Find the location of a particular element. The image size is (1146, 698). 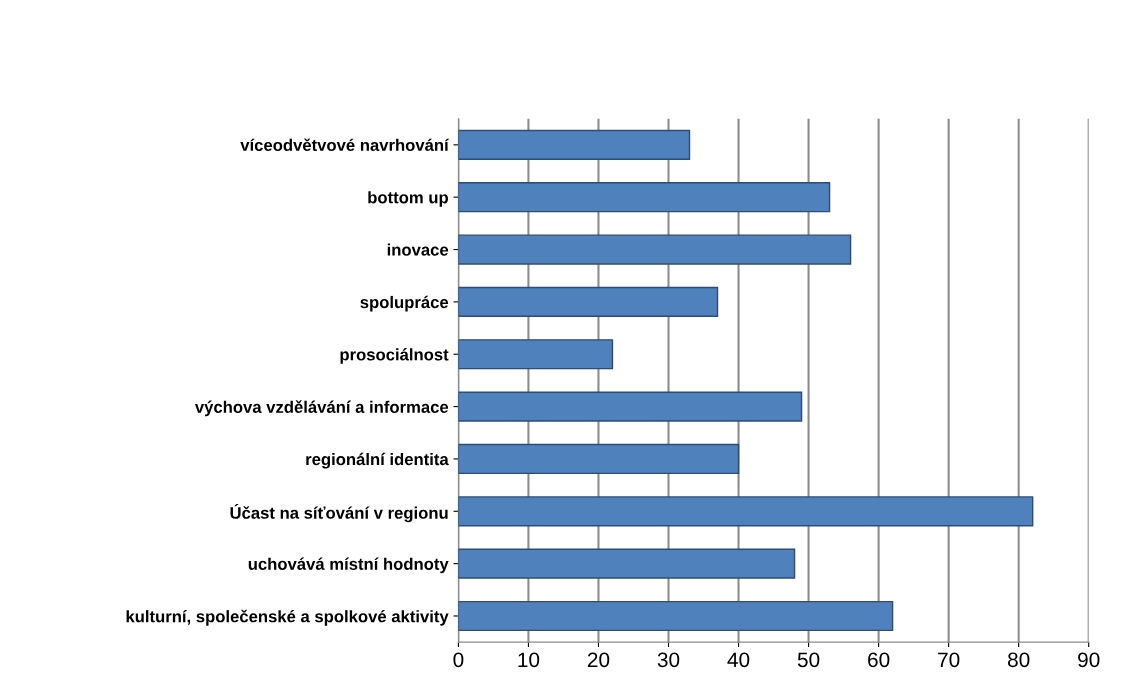

x-tick-label: 70 is located at coordinates (949, 660).